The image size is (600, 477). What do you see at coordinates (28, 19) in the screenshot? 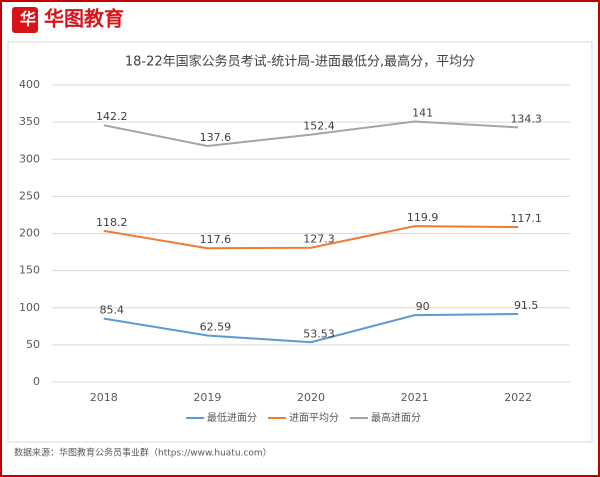
I see `logo-mark: 华` at bounding box center [28, 19].